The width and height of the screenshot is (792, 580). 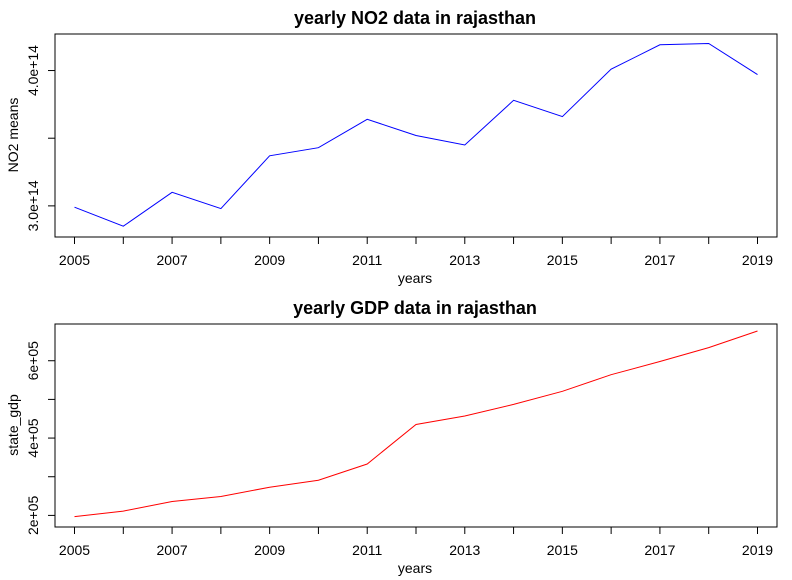 I want to click on no2-y-tick-label: 3.0e+14, so click(x=33, y=205).